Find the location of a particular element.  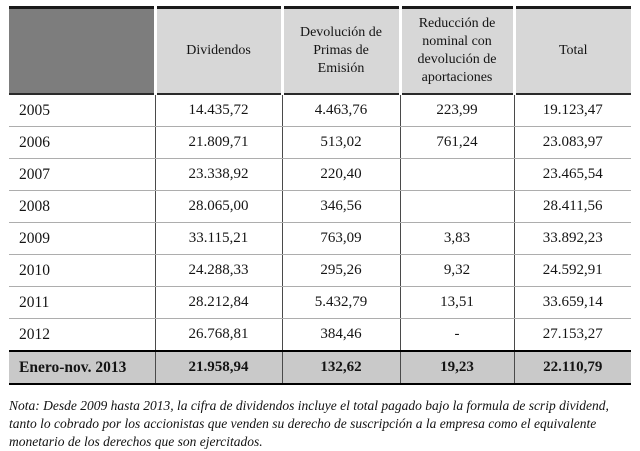

total-cell: 22.110,79 is located at coordinates (572, 367).